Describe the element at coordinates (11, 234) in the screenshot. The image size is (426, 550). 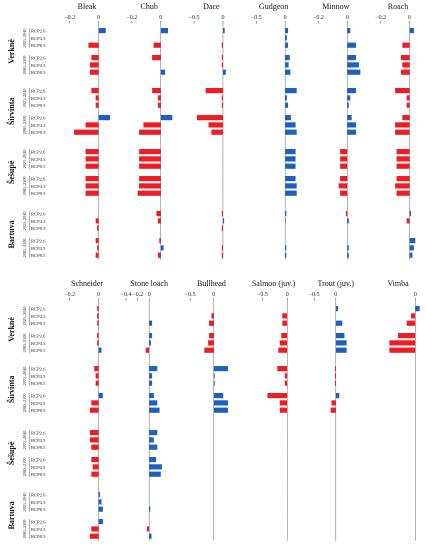
I see `river-label-bartuva: Bartuva` at that location.